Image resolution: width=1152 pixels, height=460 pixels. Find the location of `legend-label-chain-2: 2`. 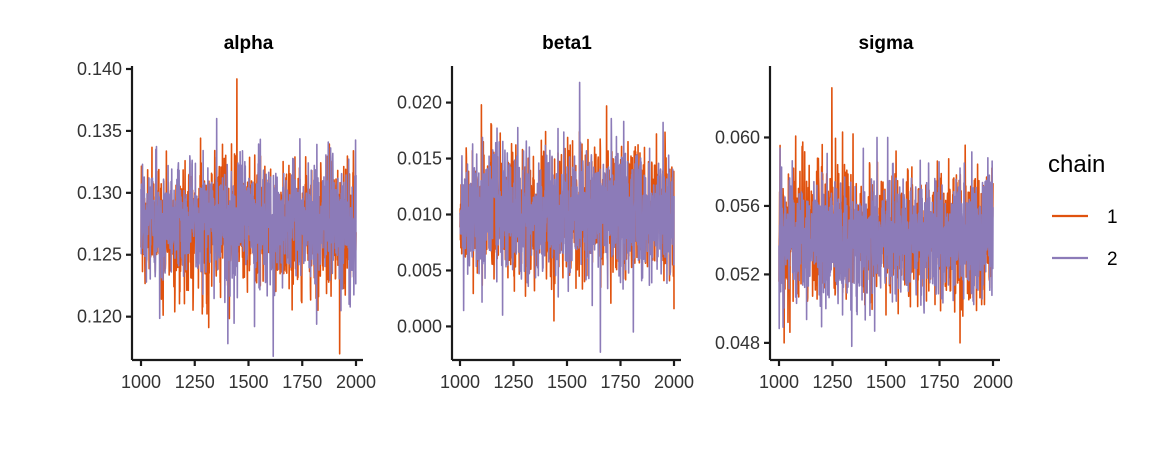

legend-label-chain-2: 2 is located at coordinates (1112, 259).